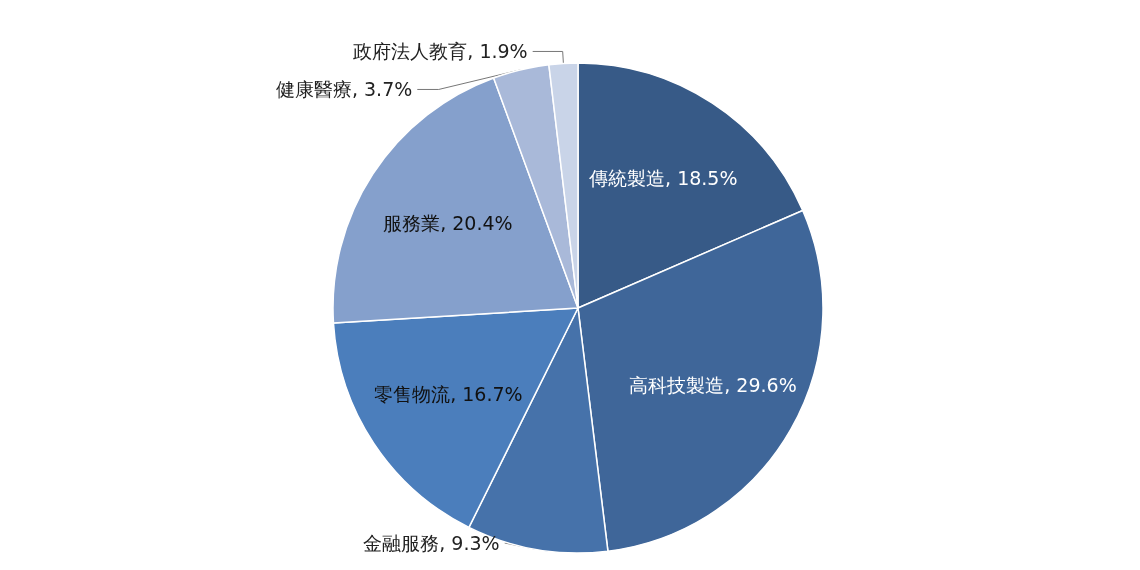  I want to click on slice-label: 傳統製造, 18.5%, so click(663, 177).